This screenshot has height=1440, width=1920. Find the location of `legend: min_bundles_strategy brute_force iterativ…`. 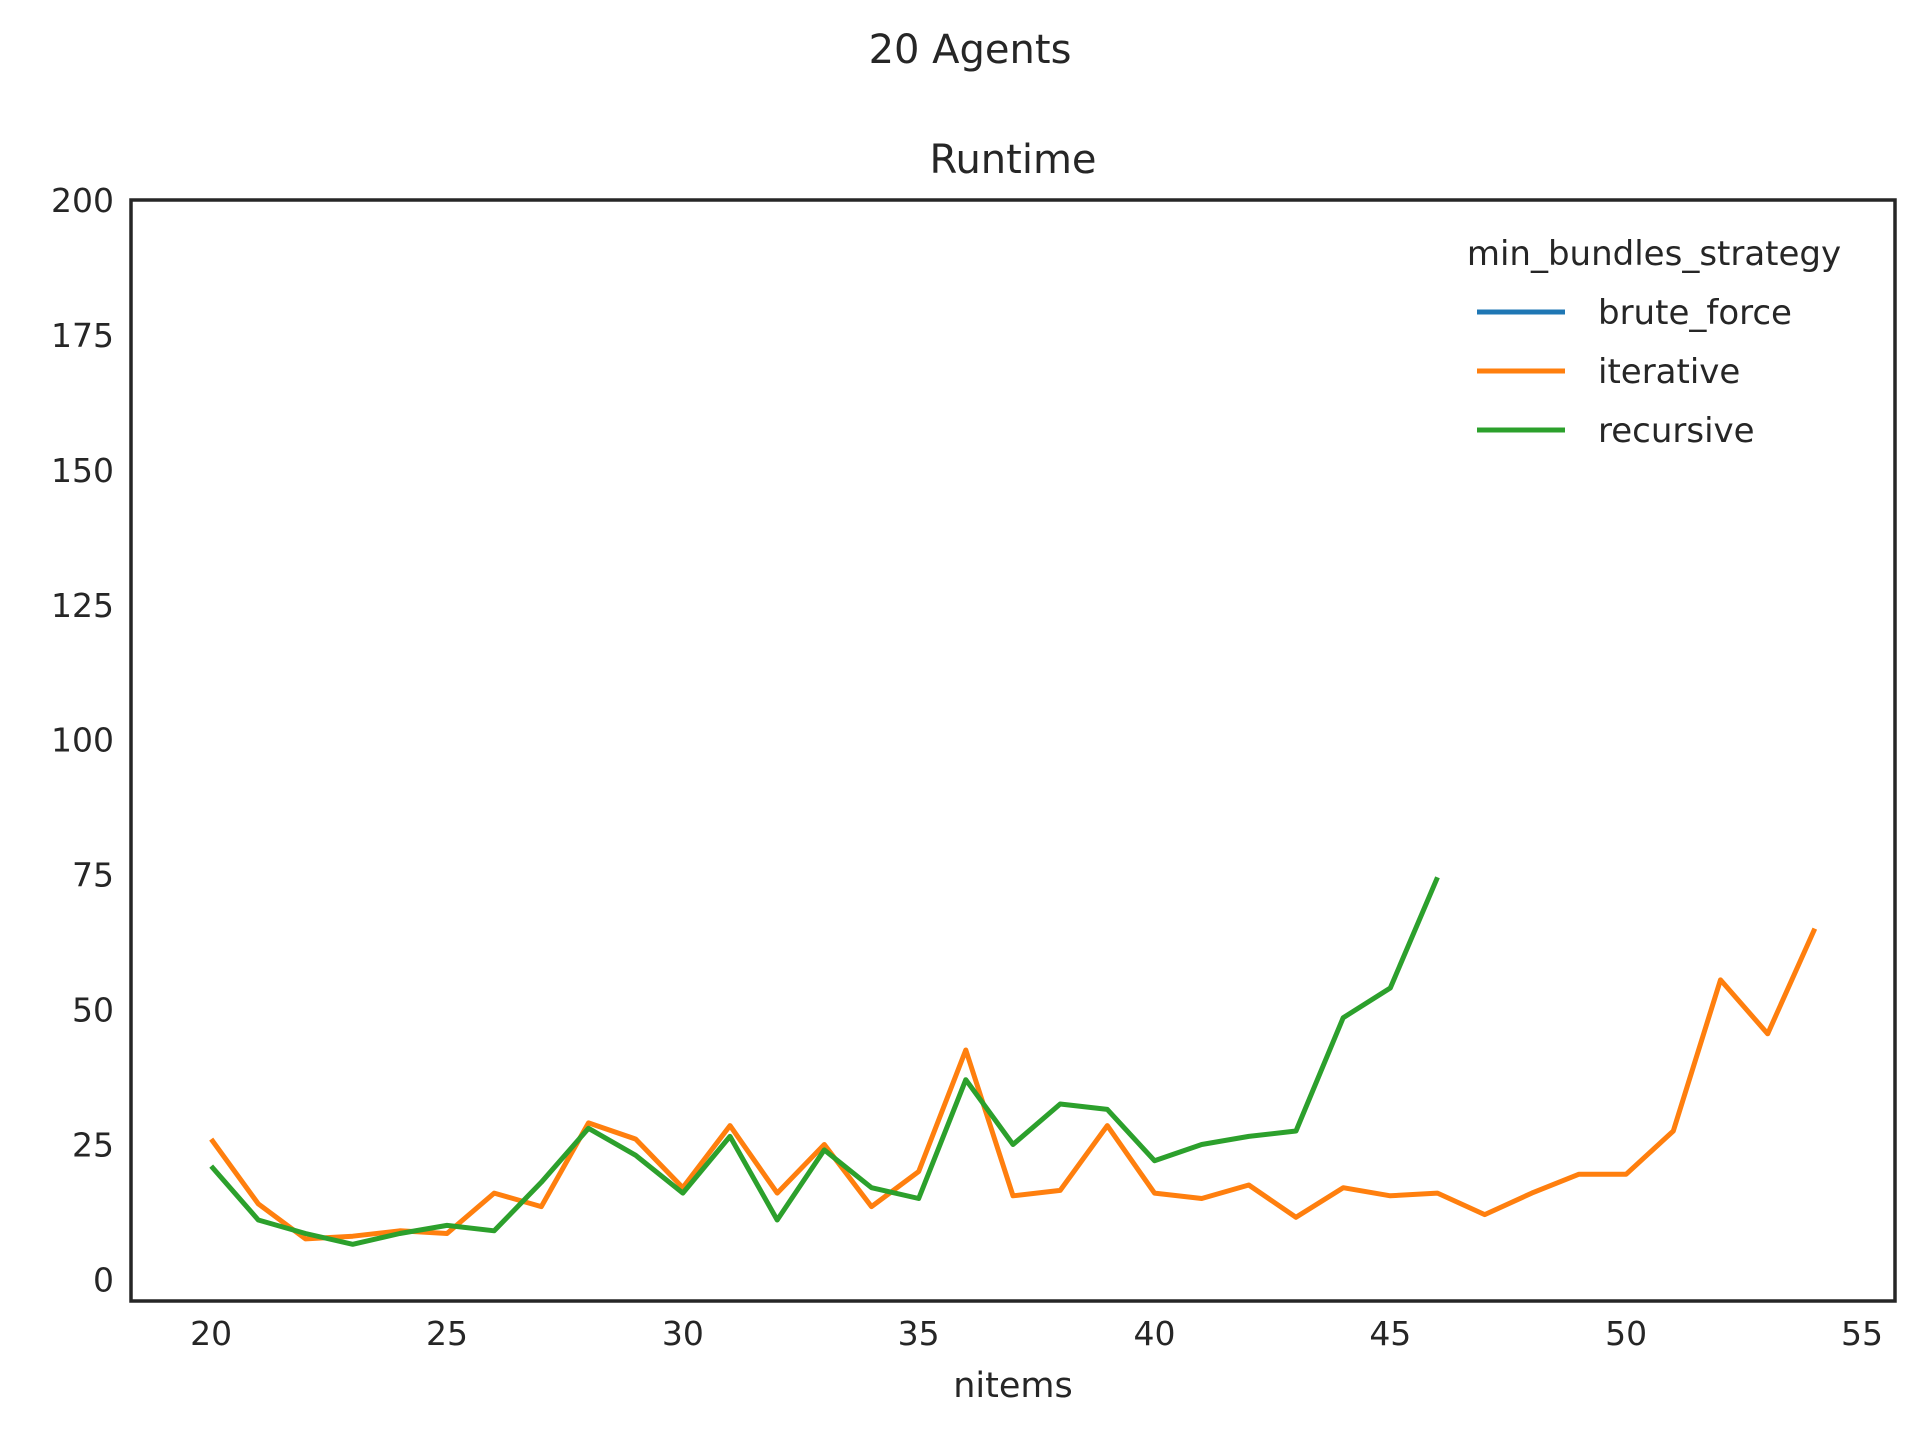

legend: min_bundles_strategy brute_force iterativ… is located at coordinates (1654, 342).